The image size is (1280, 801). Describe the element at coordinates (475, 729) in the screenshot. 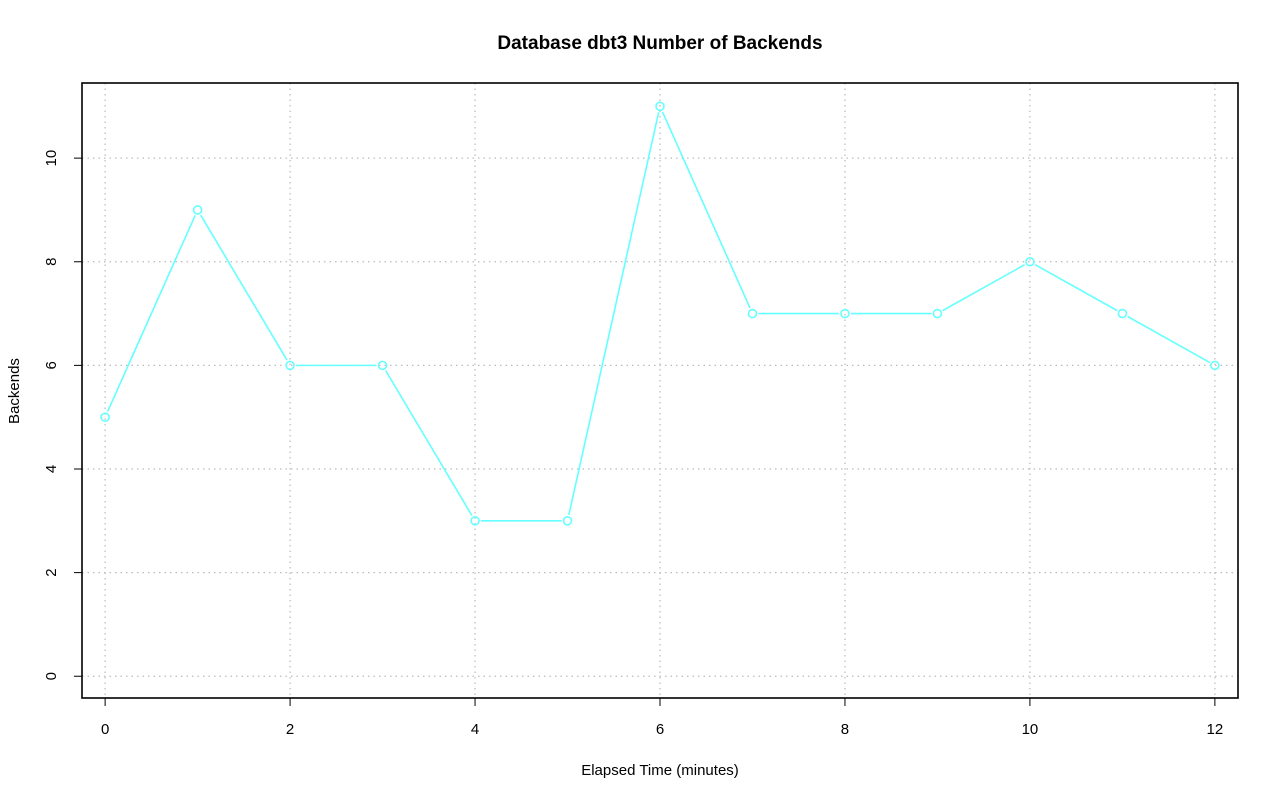

I see `x-tick-label: 4` at that location.